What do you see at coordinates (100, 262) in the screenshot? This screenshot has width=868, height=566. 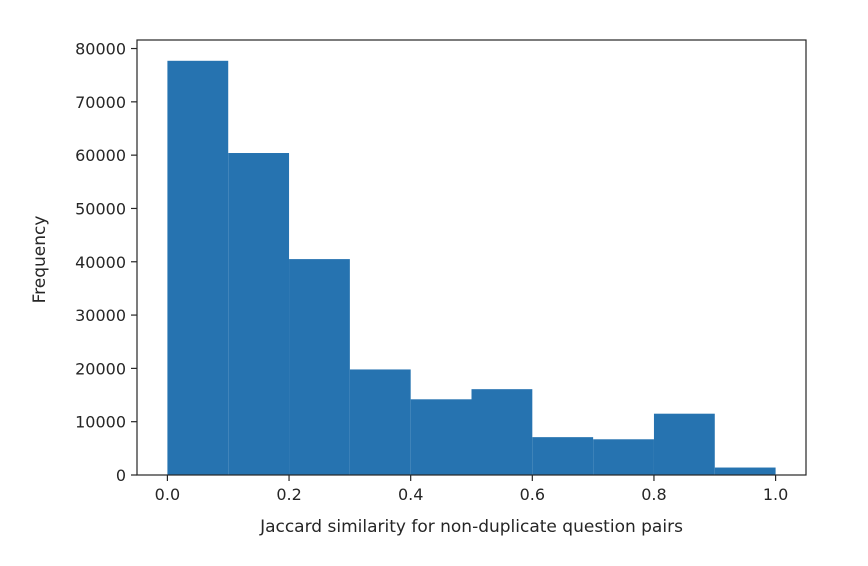 I see `y-tick-label: 40000` at bounding box center [100, 262].